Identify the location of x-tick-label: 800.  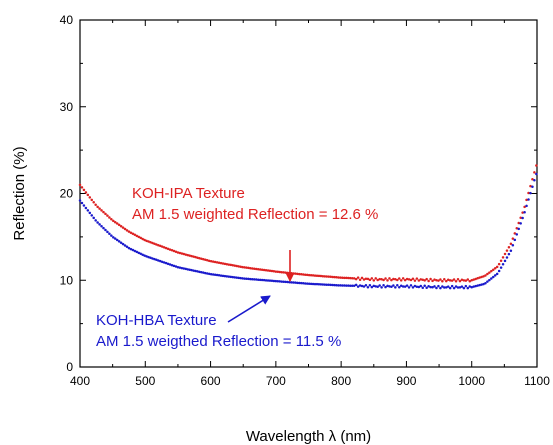
(341, 381).